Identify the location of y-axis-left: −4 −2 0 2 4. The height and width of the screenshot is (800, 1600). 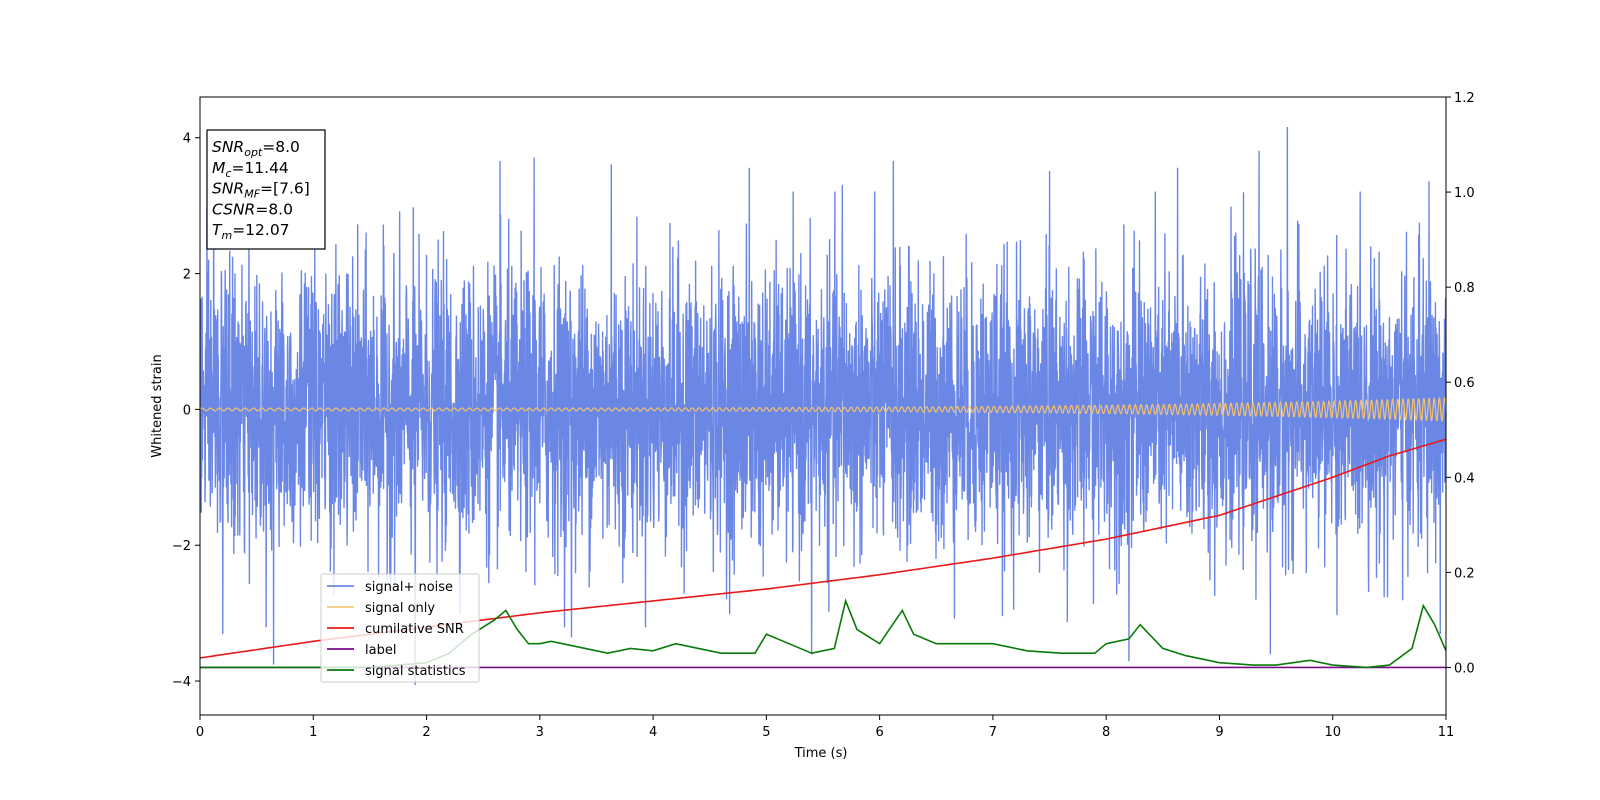
(186, 411).